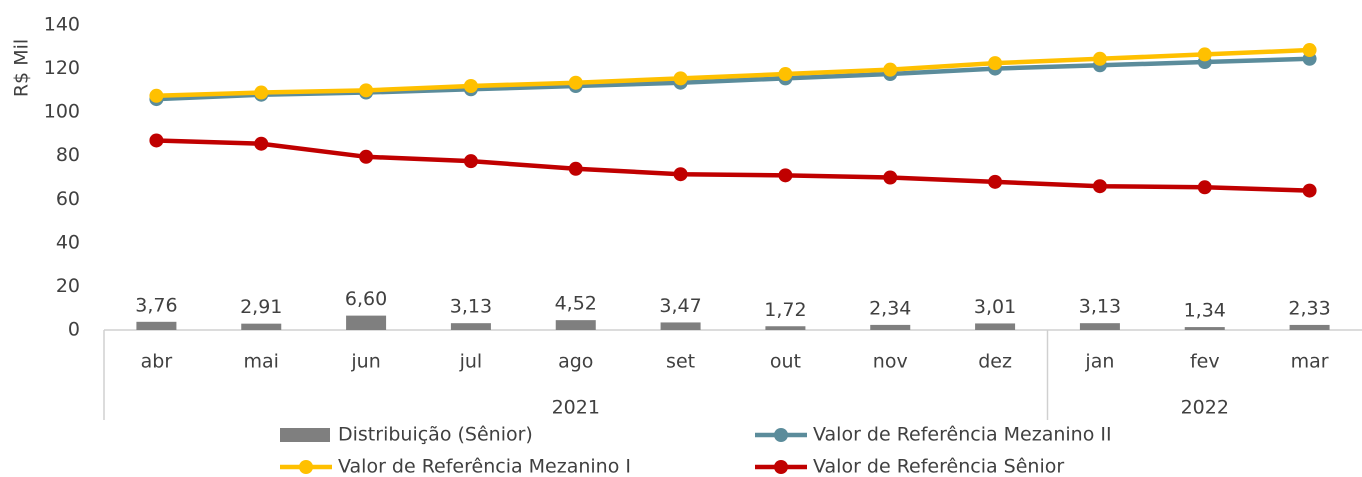 This screenshot has width=1362, height=477. What do you see at coordinates (471, 362) in the screenshot?
I see `x-tick-label: jul` at bounding box center [471, 362].